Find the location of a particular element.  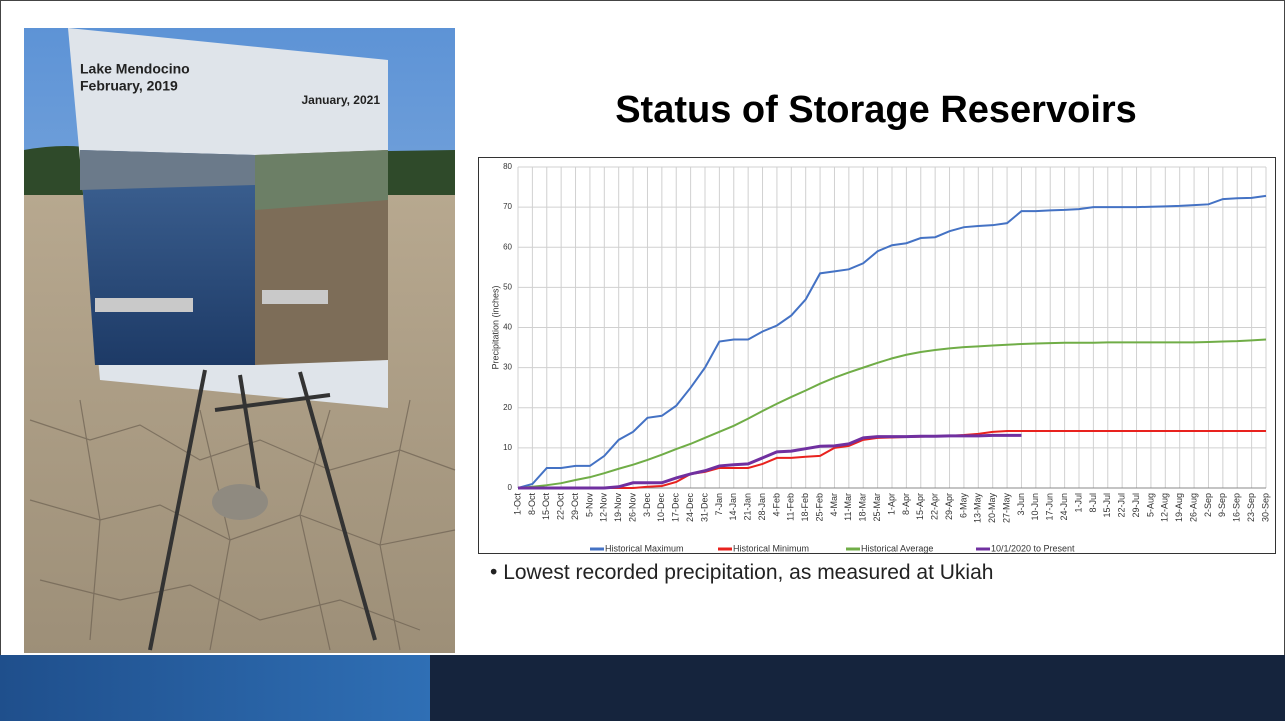

x-tick-label: 31-Dec is located at coordinates (704, 508).